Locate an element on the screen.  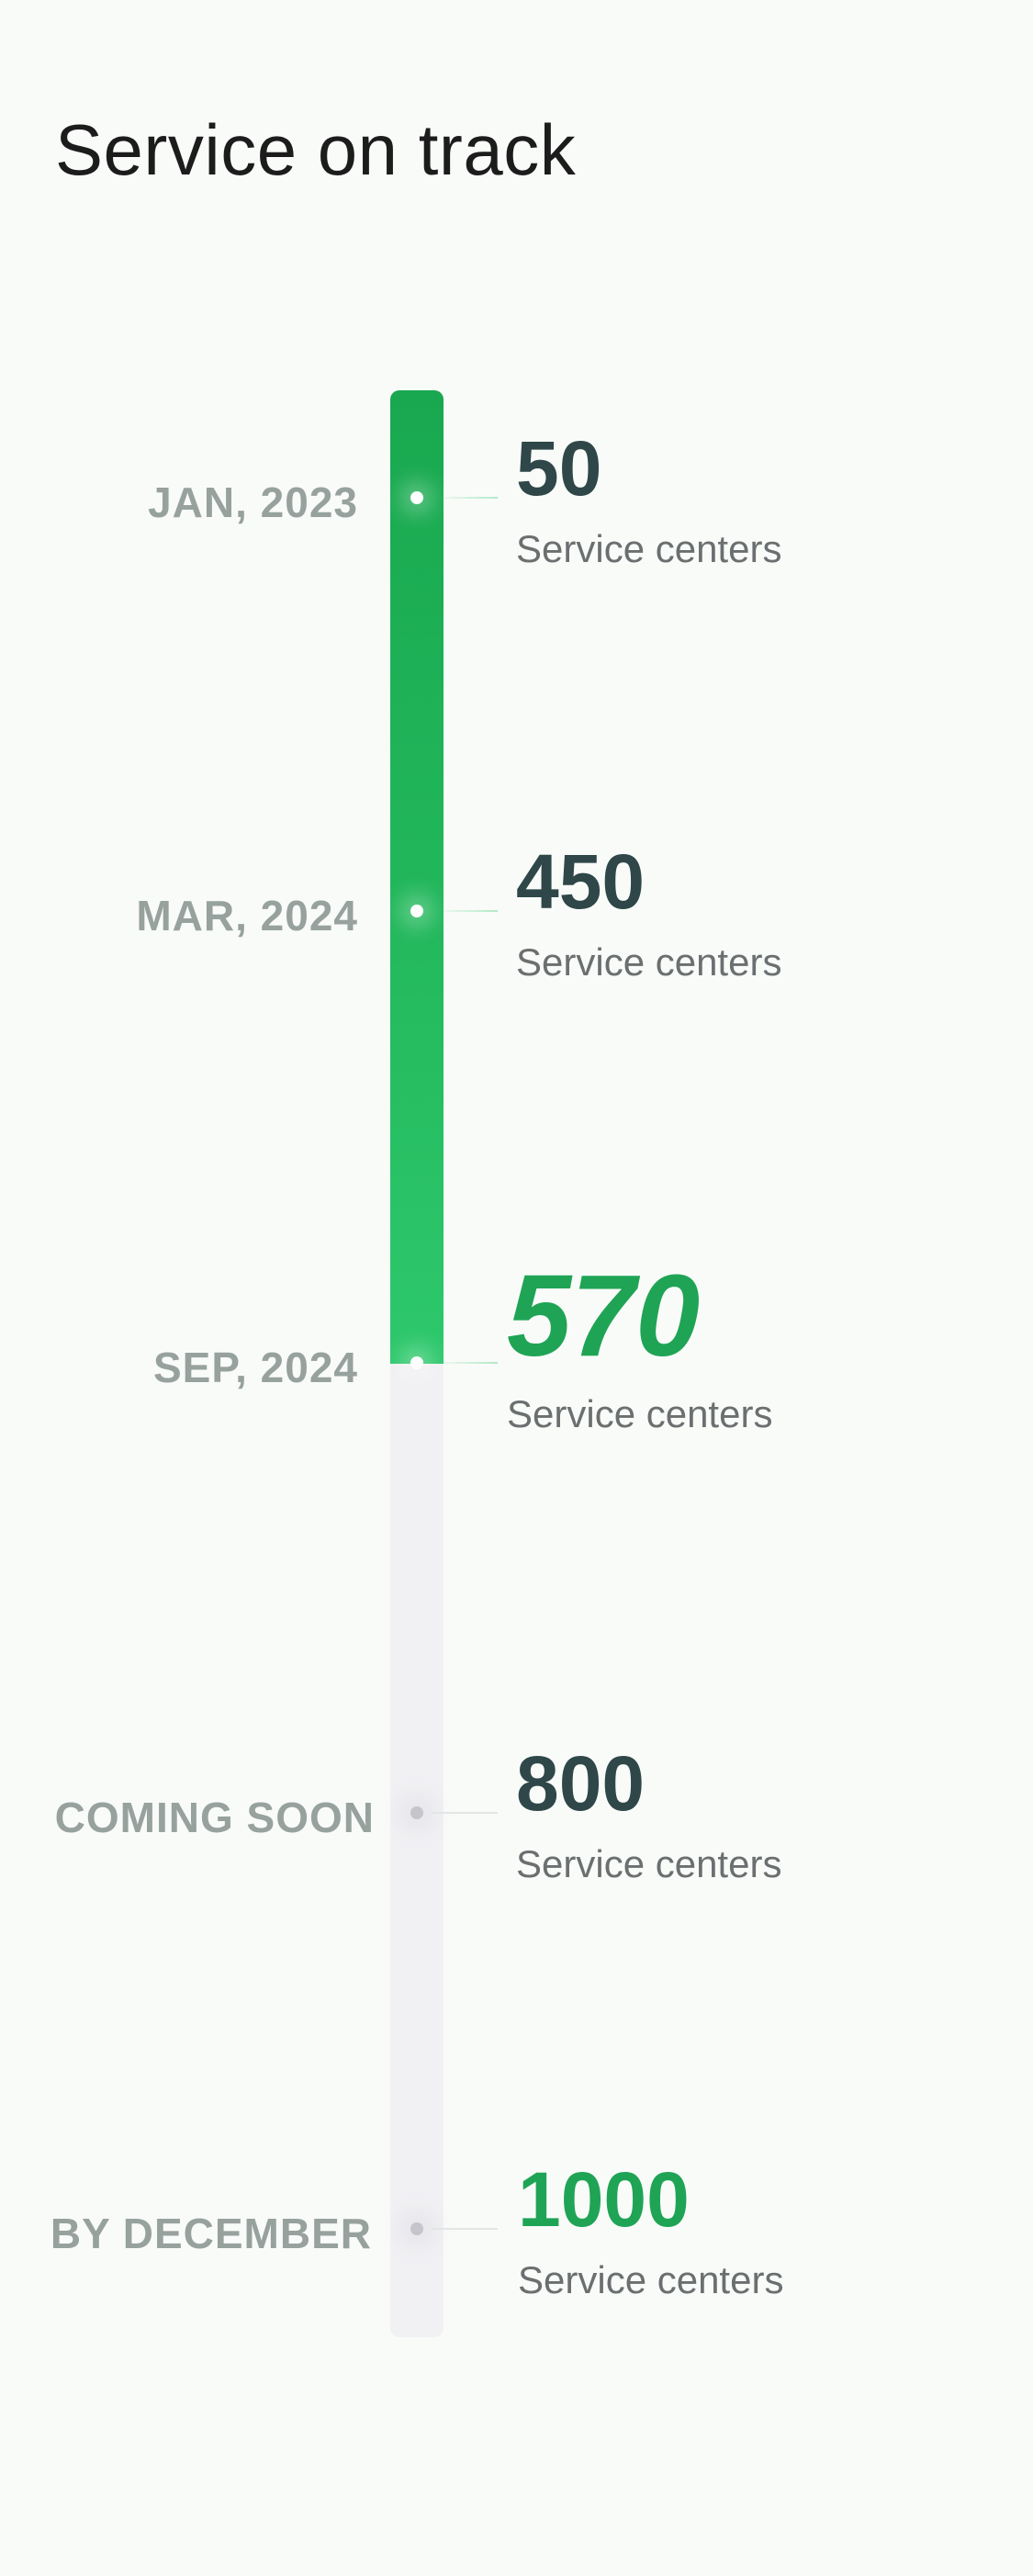
progress-track is located at coordinates (417, 1363).